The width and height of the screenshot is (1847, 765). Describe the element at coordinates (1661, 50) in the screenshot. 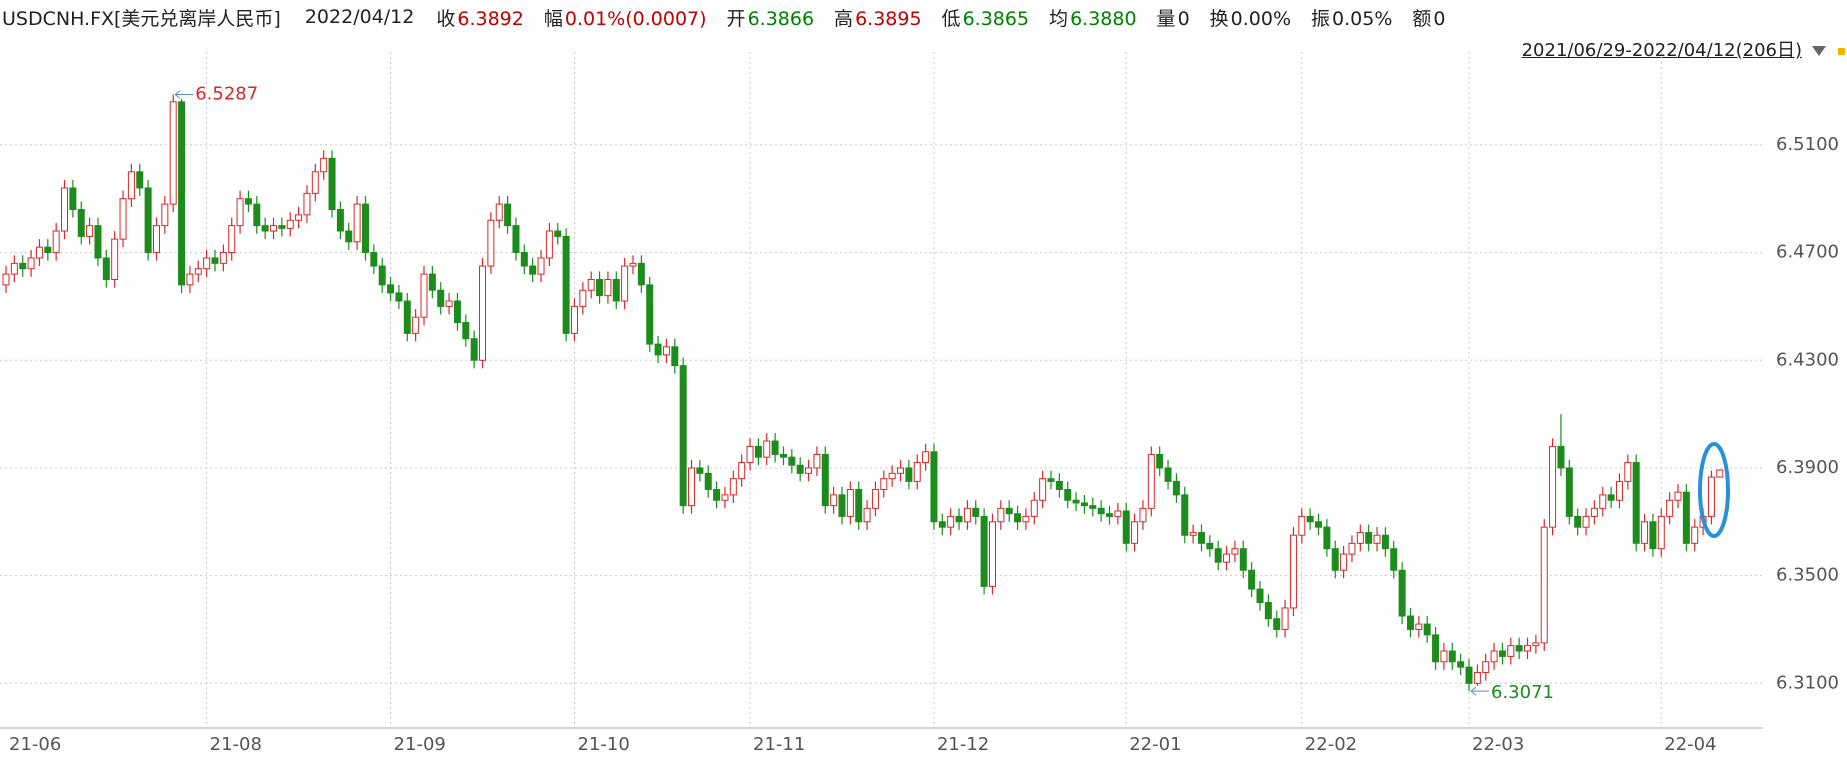

I see `range-selector: 2021/06/29-2022/04/12(206日)` at that location.